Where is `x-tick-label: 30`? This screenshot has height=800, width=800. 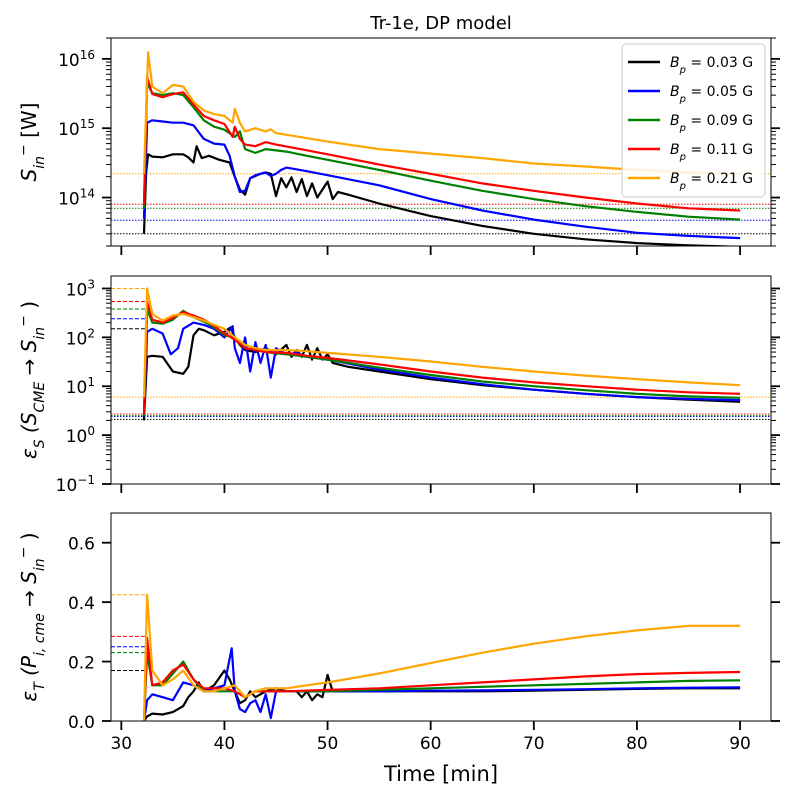
x-tick-label: 30 is located at coordinates (121, 744).